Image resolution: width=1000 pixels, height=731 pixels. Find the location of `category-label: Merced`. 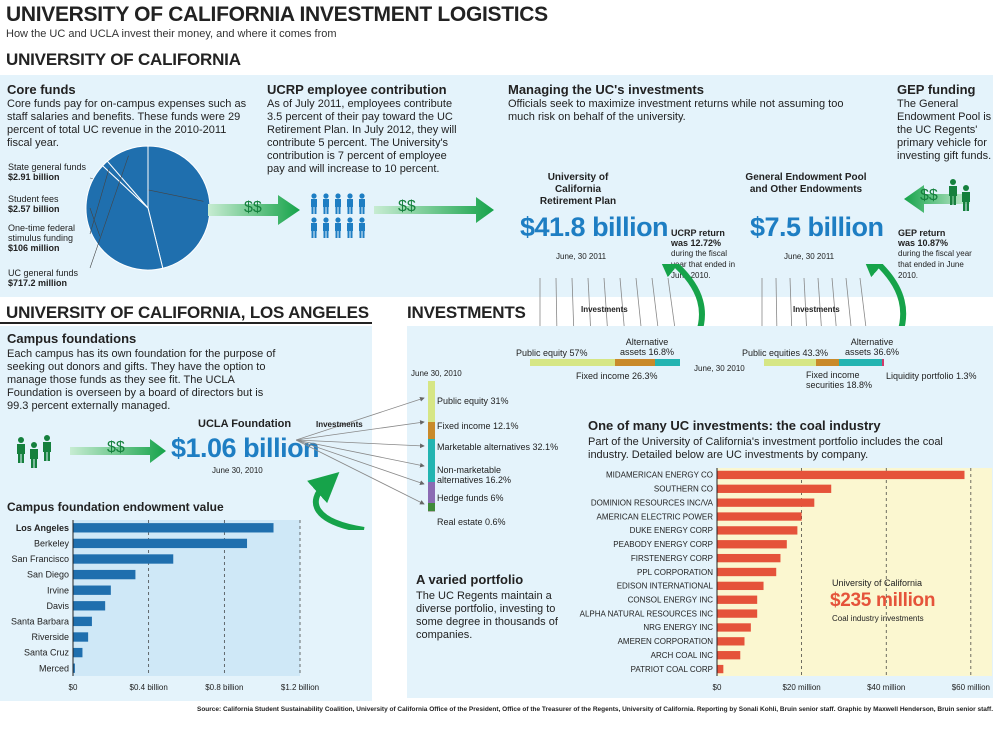

category-label: Merced is located at coordinates (54, 668).